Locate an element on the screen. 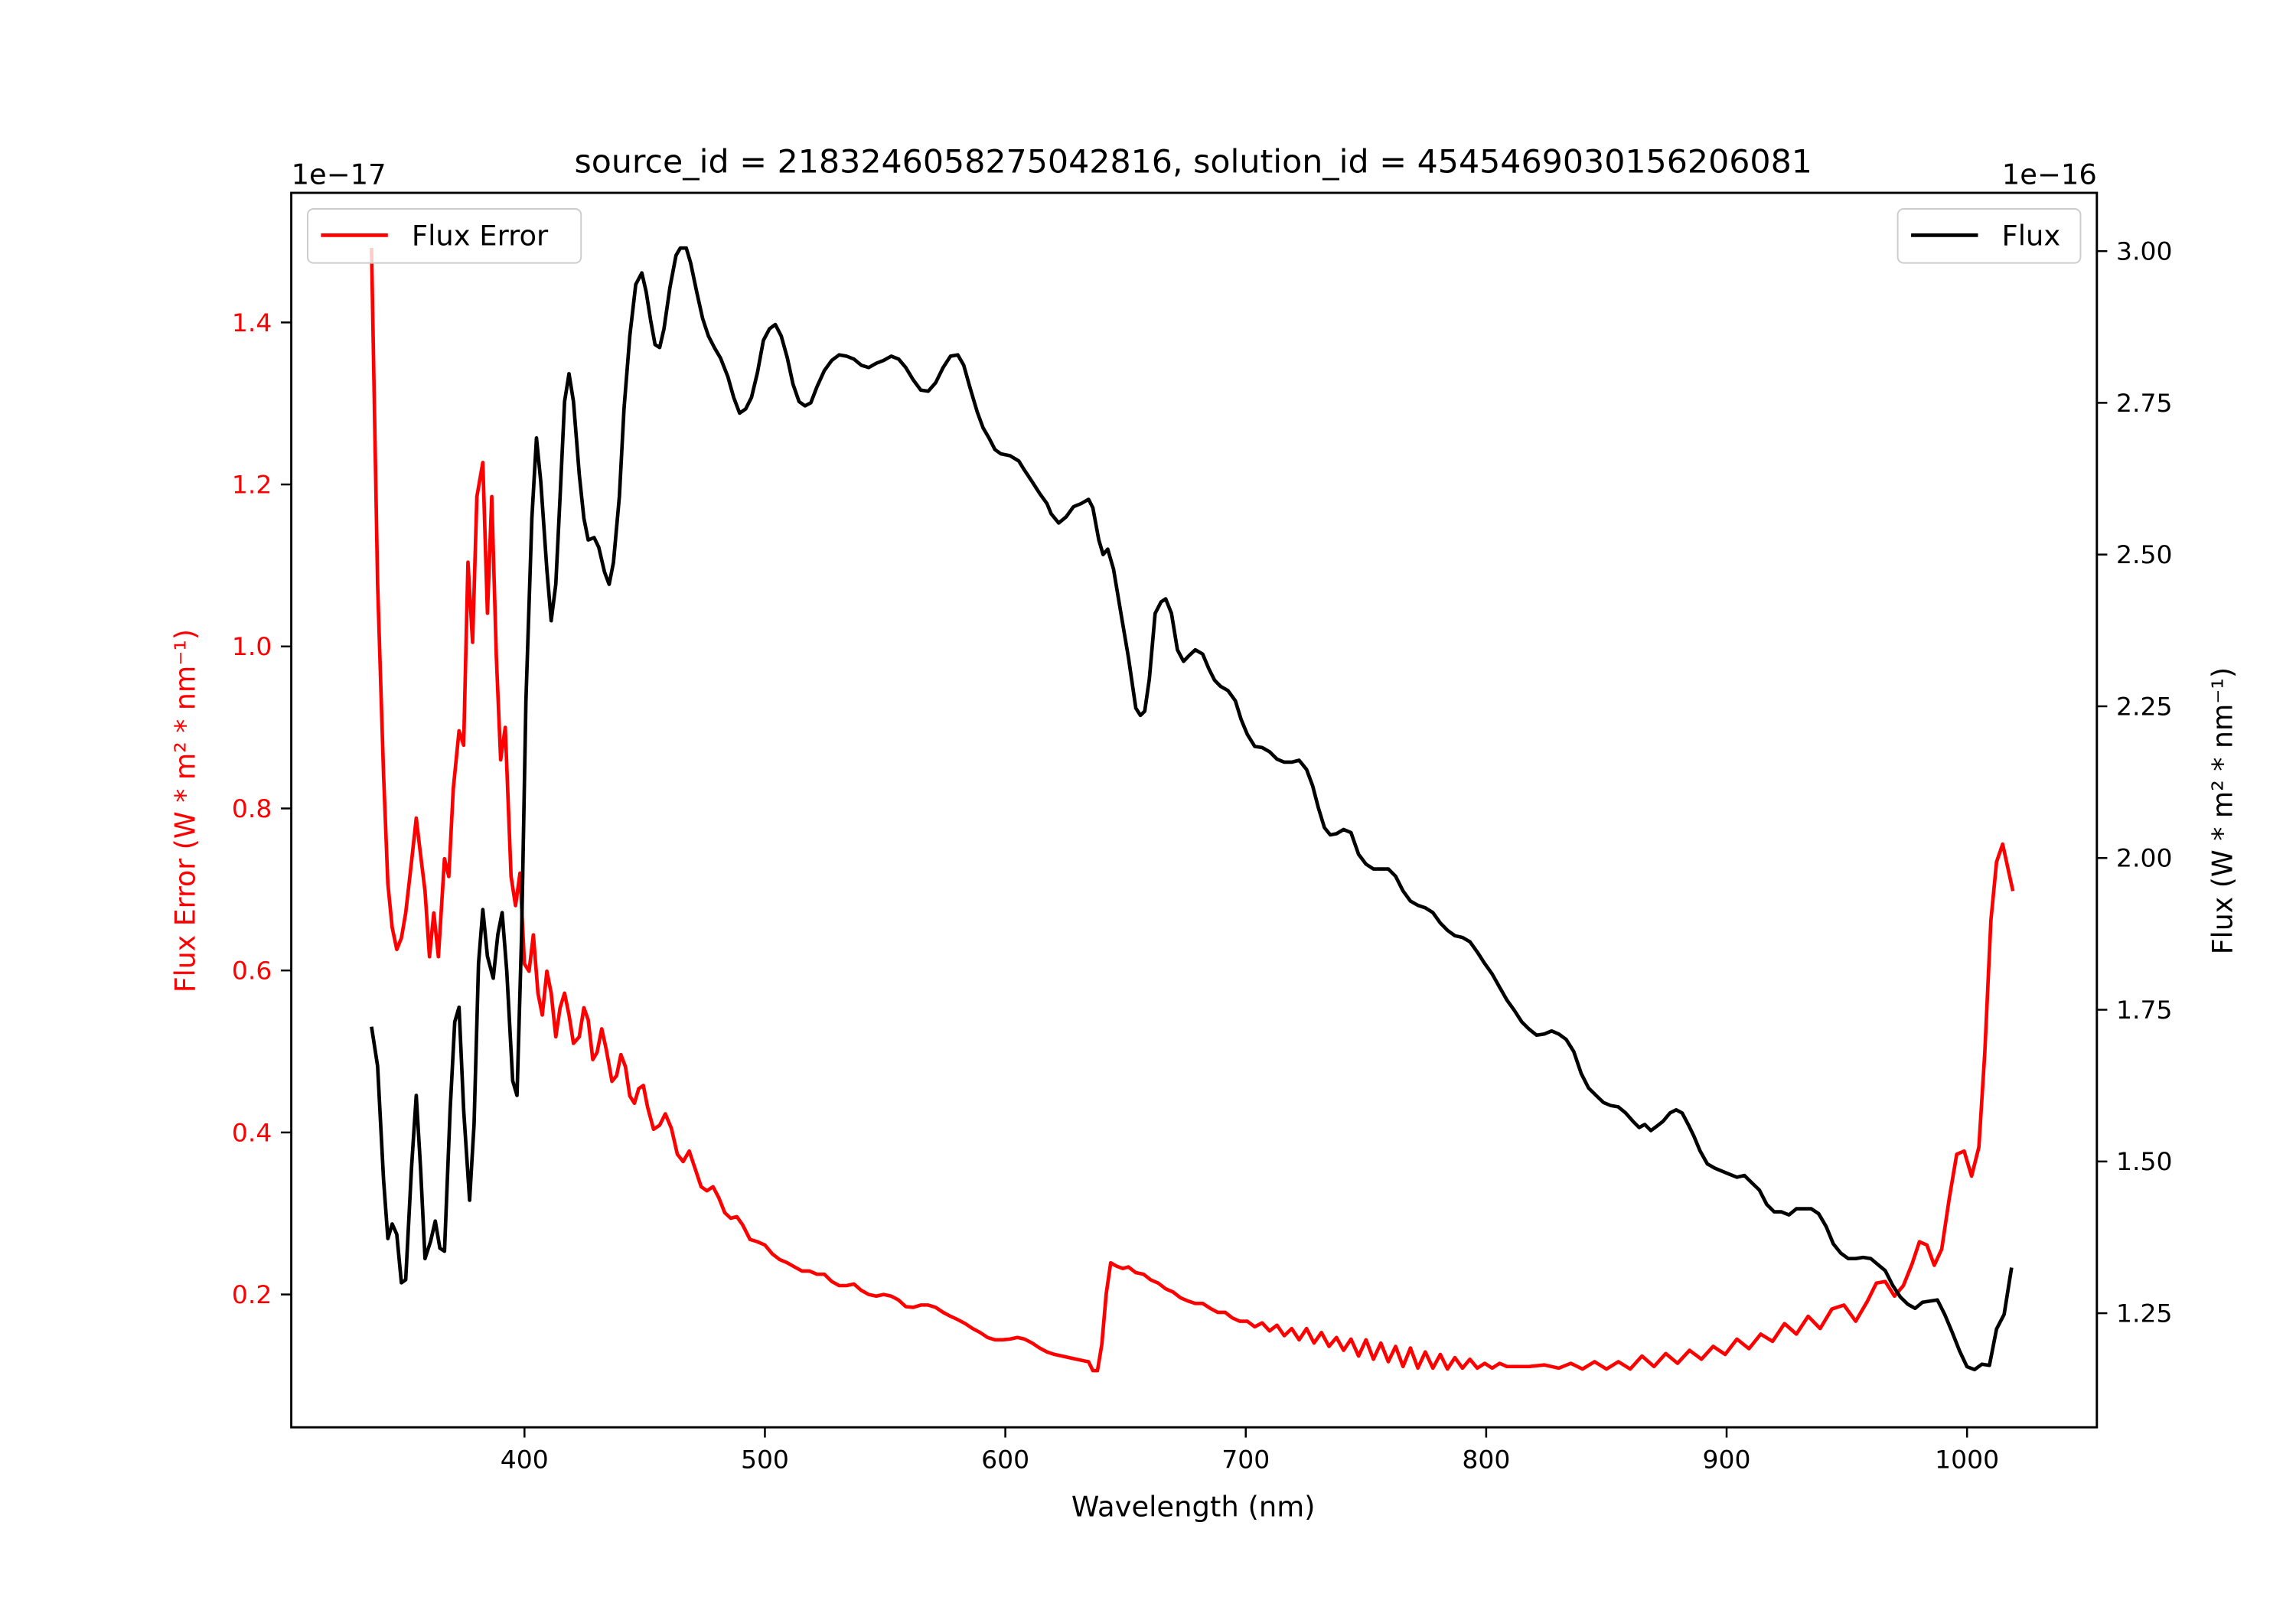 This screenshot has width=2296, height=1607. right-y-tick-label: 2.75 is located at coordinates (2144, 404).